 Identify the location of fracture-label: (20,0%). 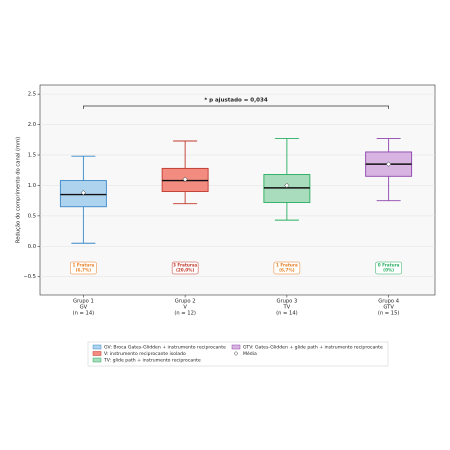
(185, 270).